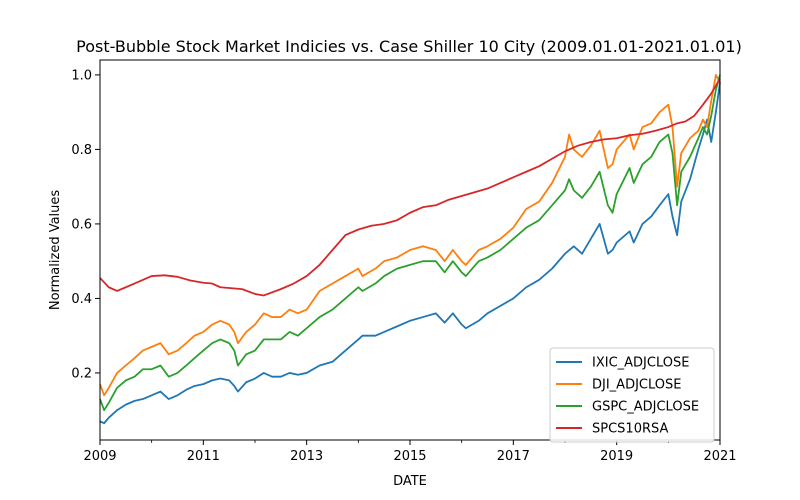  Describe the element at coordinates (636, 385) in the screenshot. I see `legend-label: DJI_ADJCLOSE` at that location.